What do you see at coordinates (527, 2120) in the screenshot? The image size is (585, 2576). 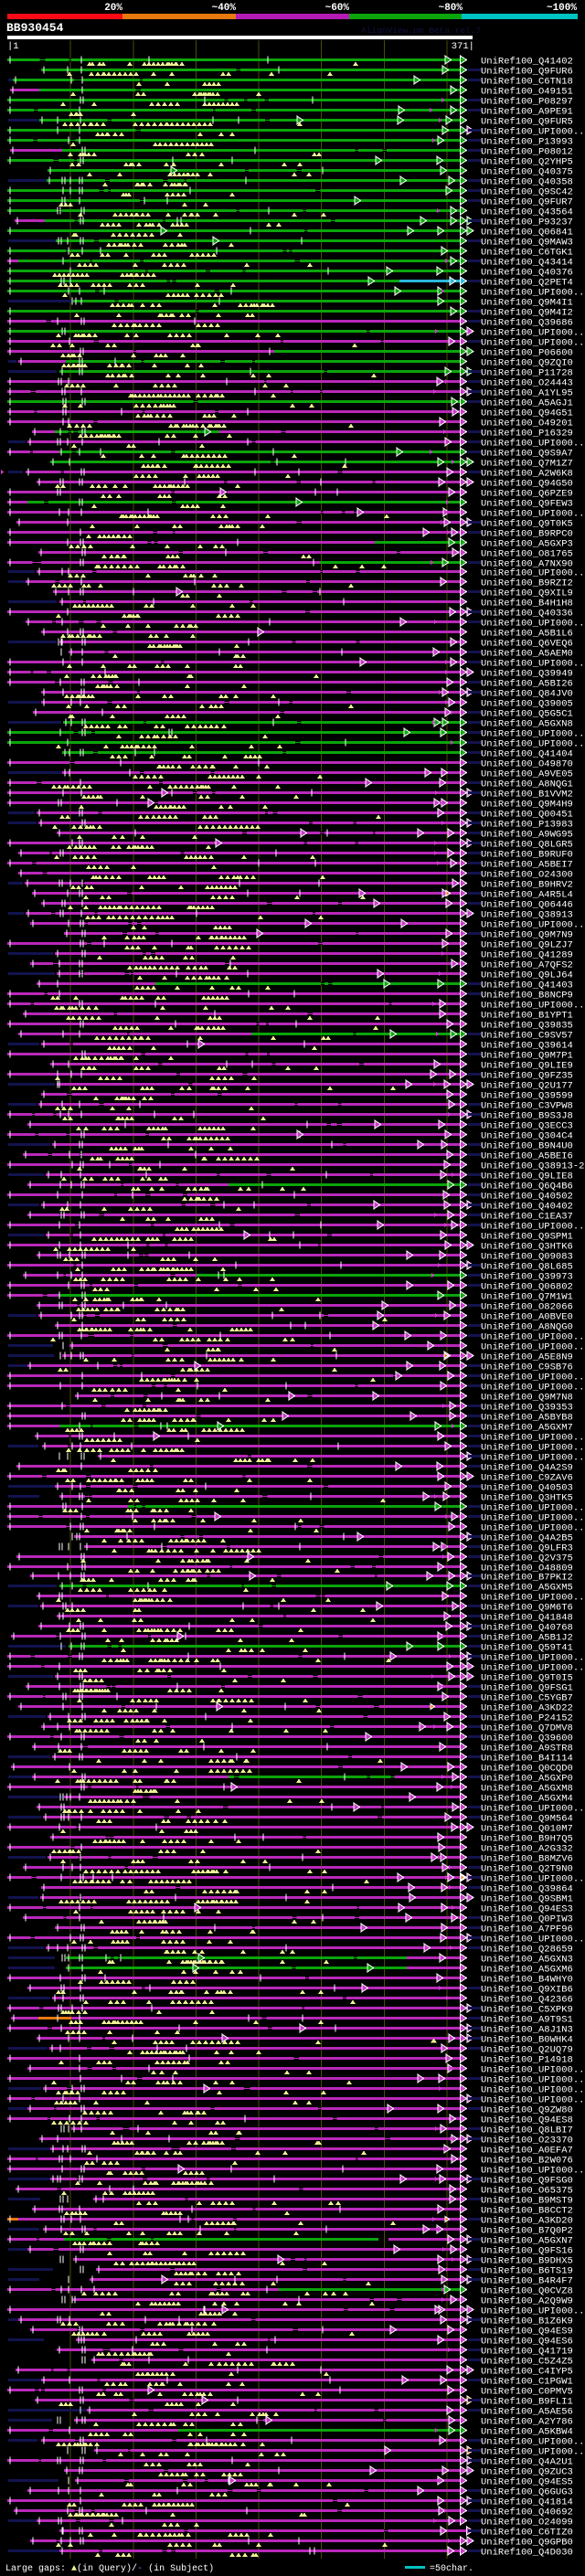 I see `svg-text: UniRef100_Q94ES8` at bounding box center [527, 2120].